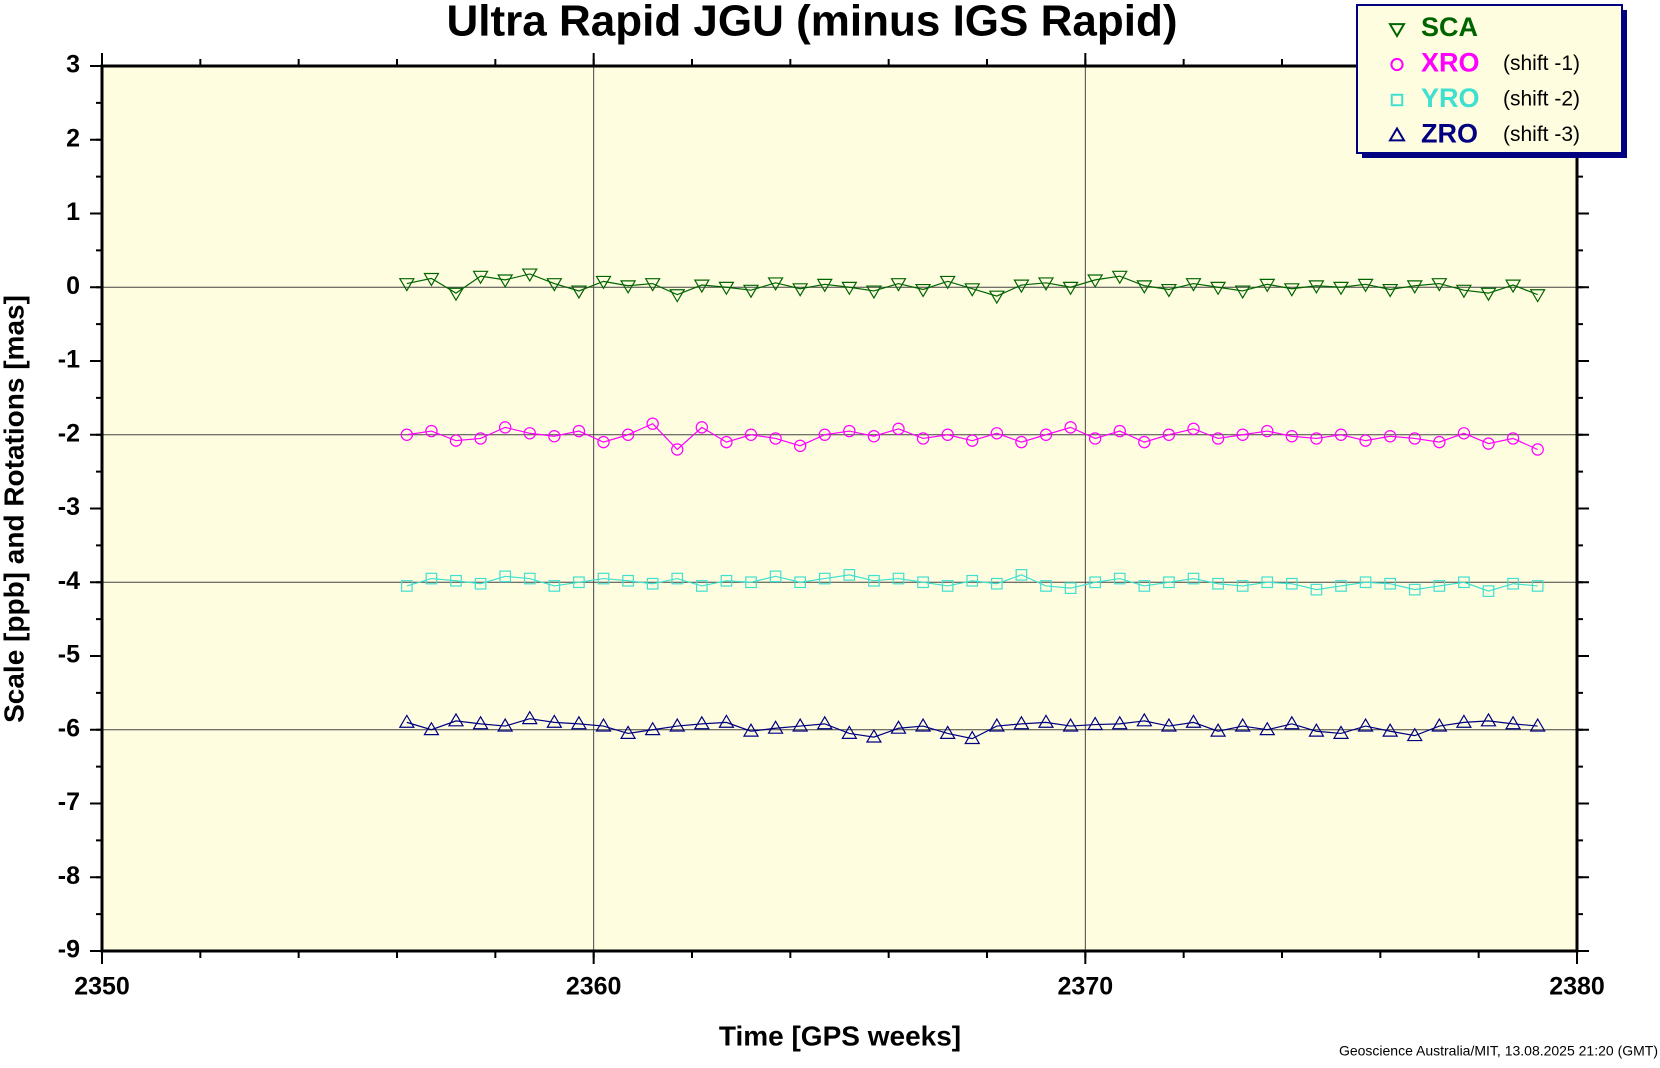  I want to click on y-tick-label: -1, so click(69, 360).